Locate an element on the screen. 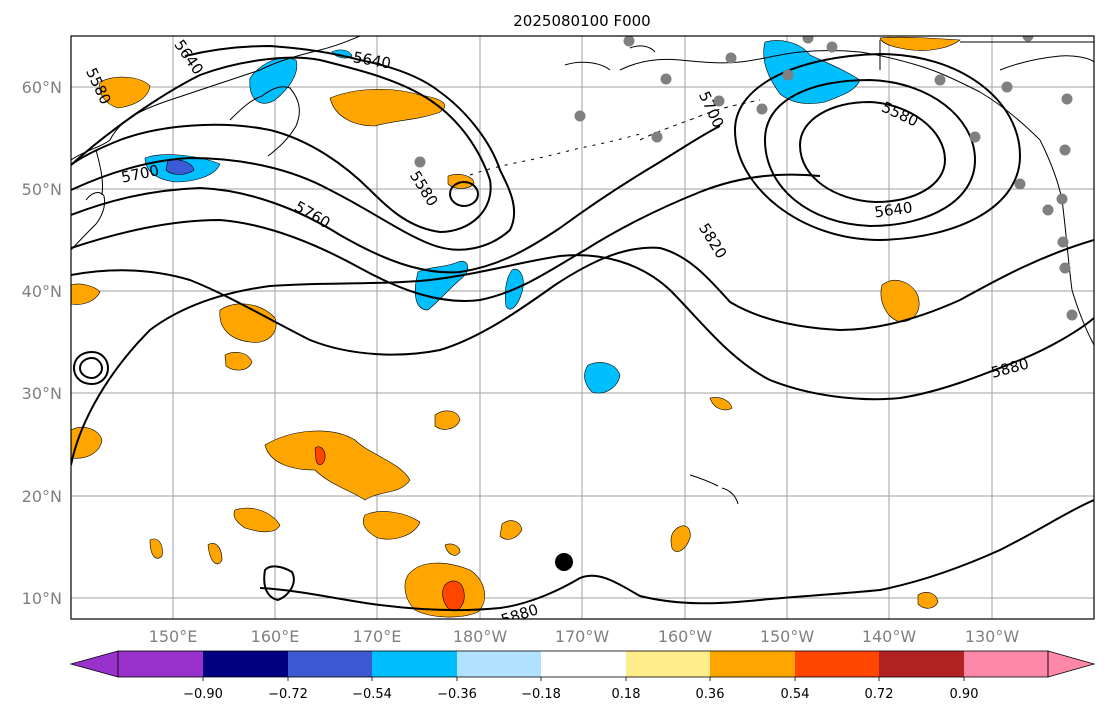 Image resolution: width=1105 pixels, height=712 pixels. contour-5880-south is located at coordinates (676, 555).